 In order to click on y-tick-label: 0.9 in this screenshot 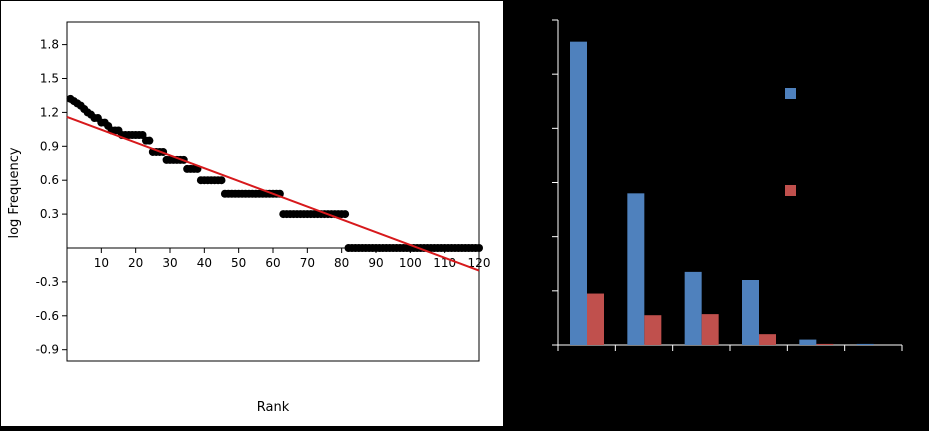, I will do `click(49, 146)`.